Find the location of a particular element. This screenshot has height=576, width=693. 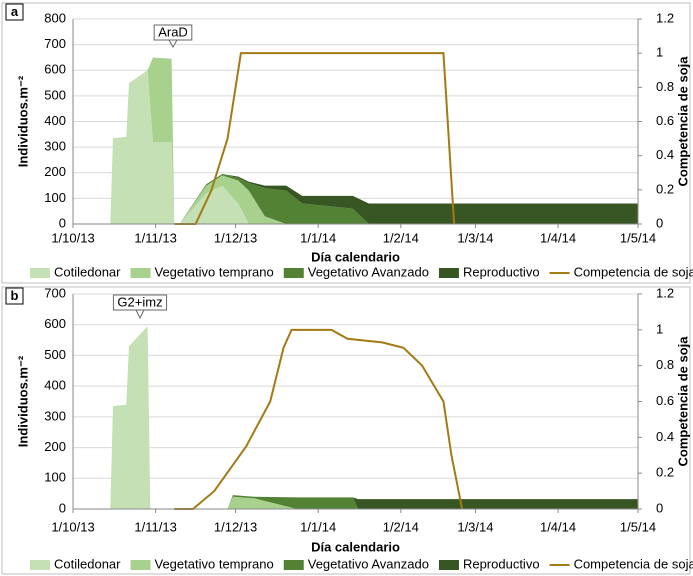

line-series is located at coordinates (319, 419).